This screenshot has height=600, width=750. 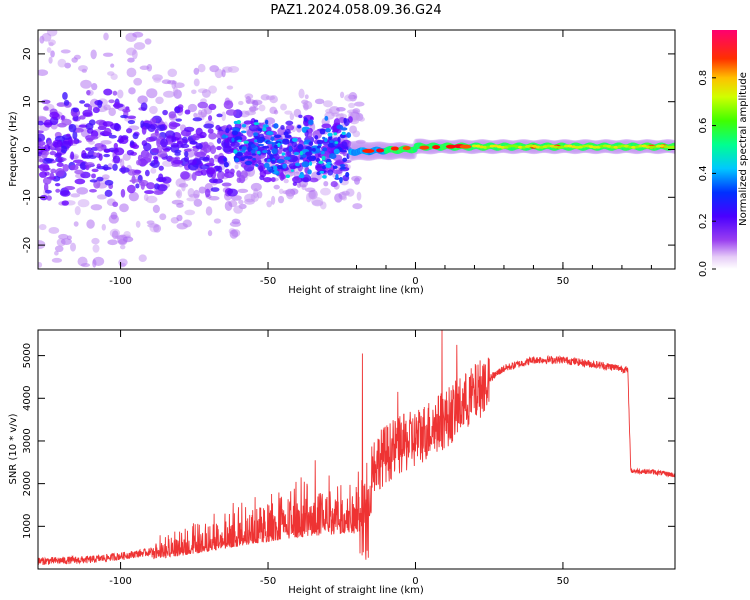 I want to click on snr-x-label: Height of straight line (km), so click(x=356, y=590).